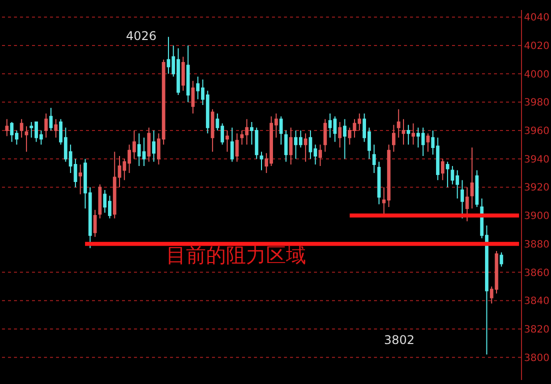  What do you see at coordinates (399, 340) in the screenshot?
I see `annotation: 3802` at bounding box center [399, 340].